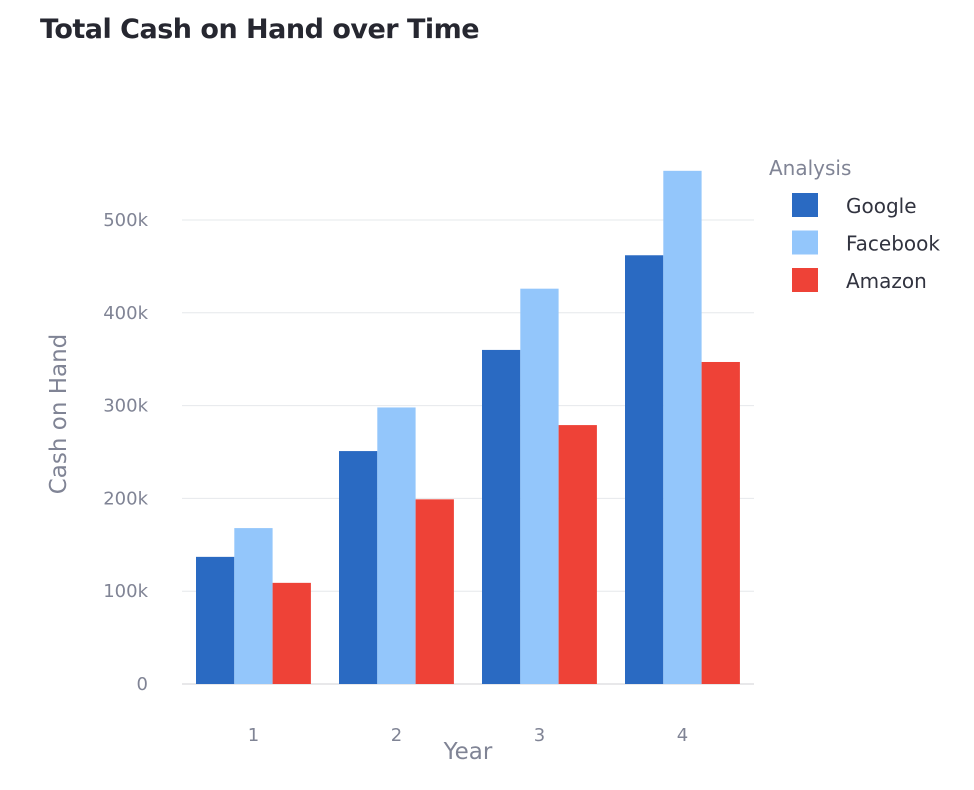  Describe the element at coordinates (125, 498) in the screenshot. I see `y-tick-label: 200k` at that location.